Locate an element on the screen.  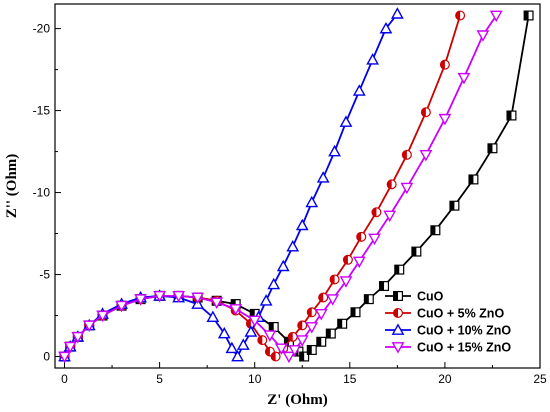
y-axis-title: Z'' (Ohm) is located at coordinates (12, 186).